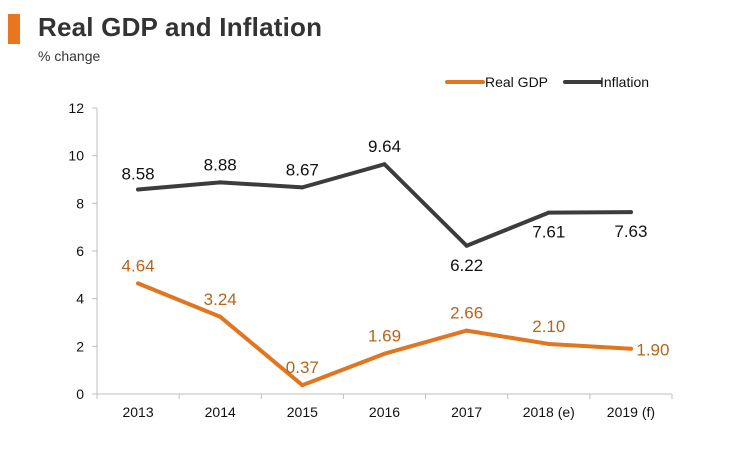  What do you see at coordinates (80, 394) in the screenshot?
I see `y-tick-label: 0` at bounding box center [80, 394].